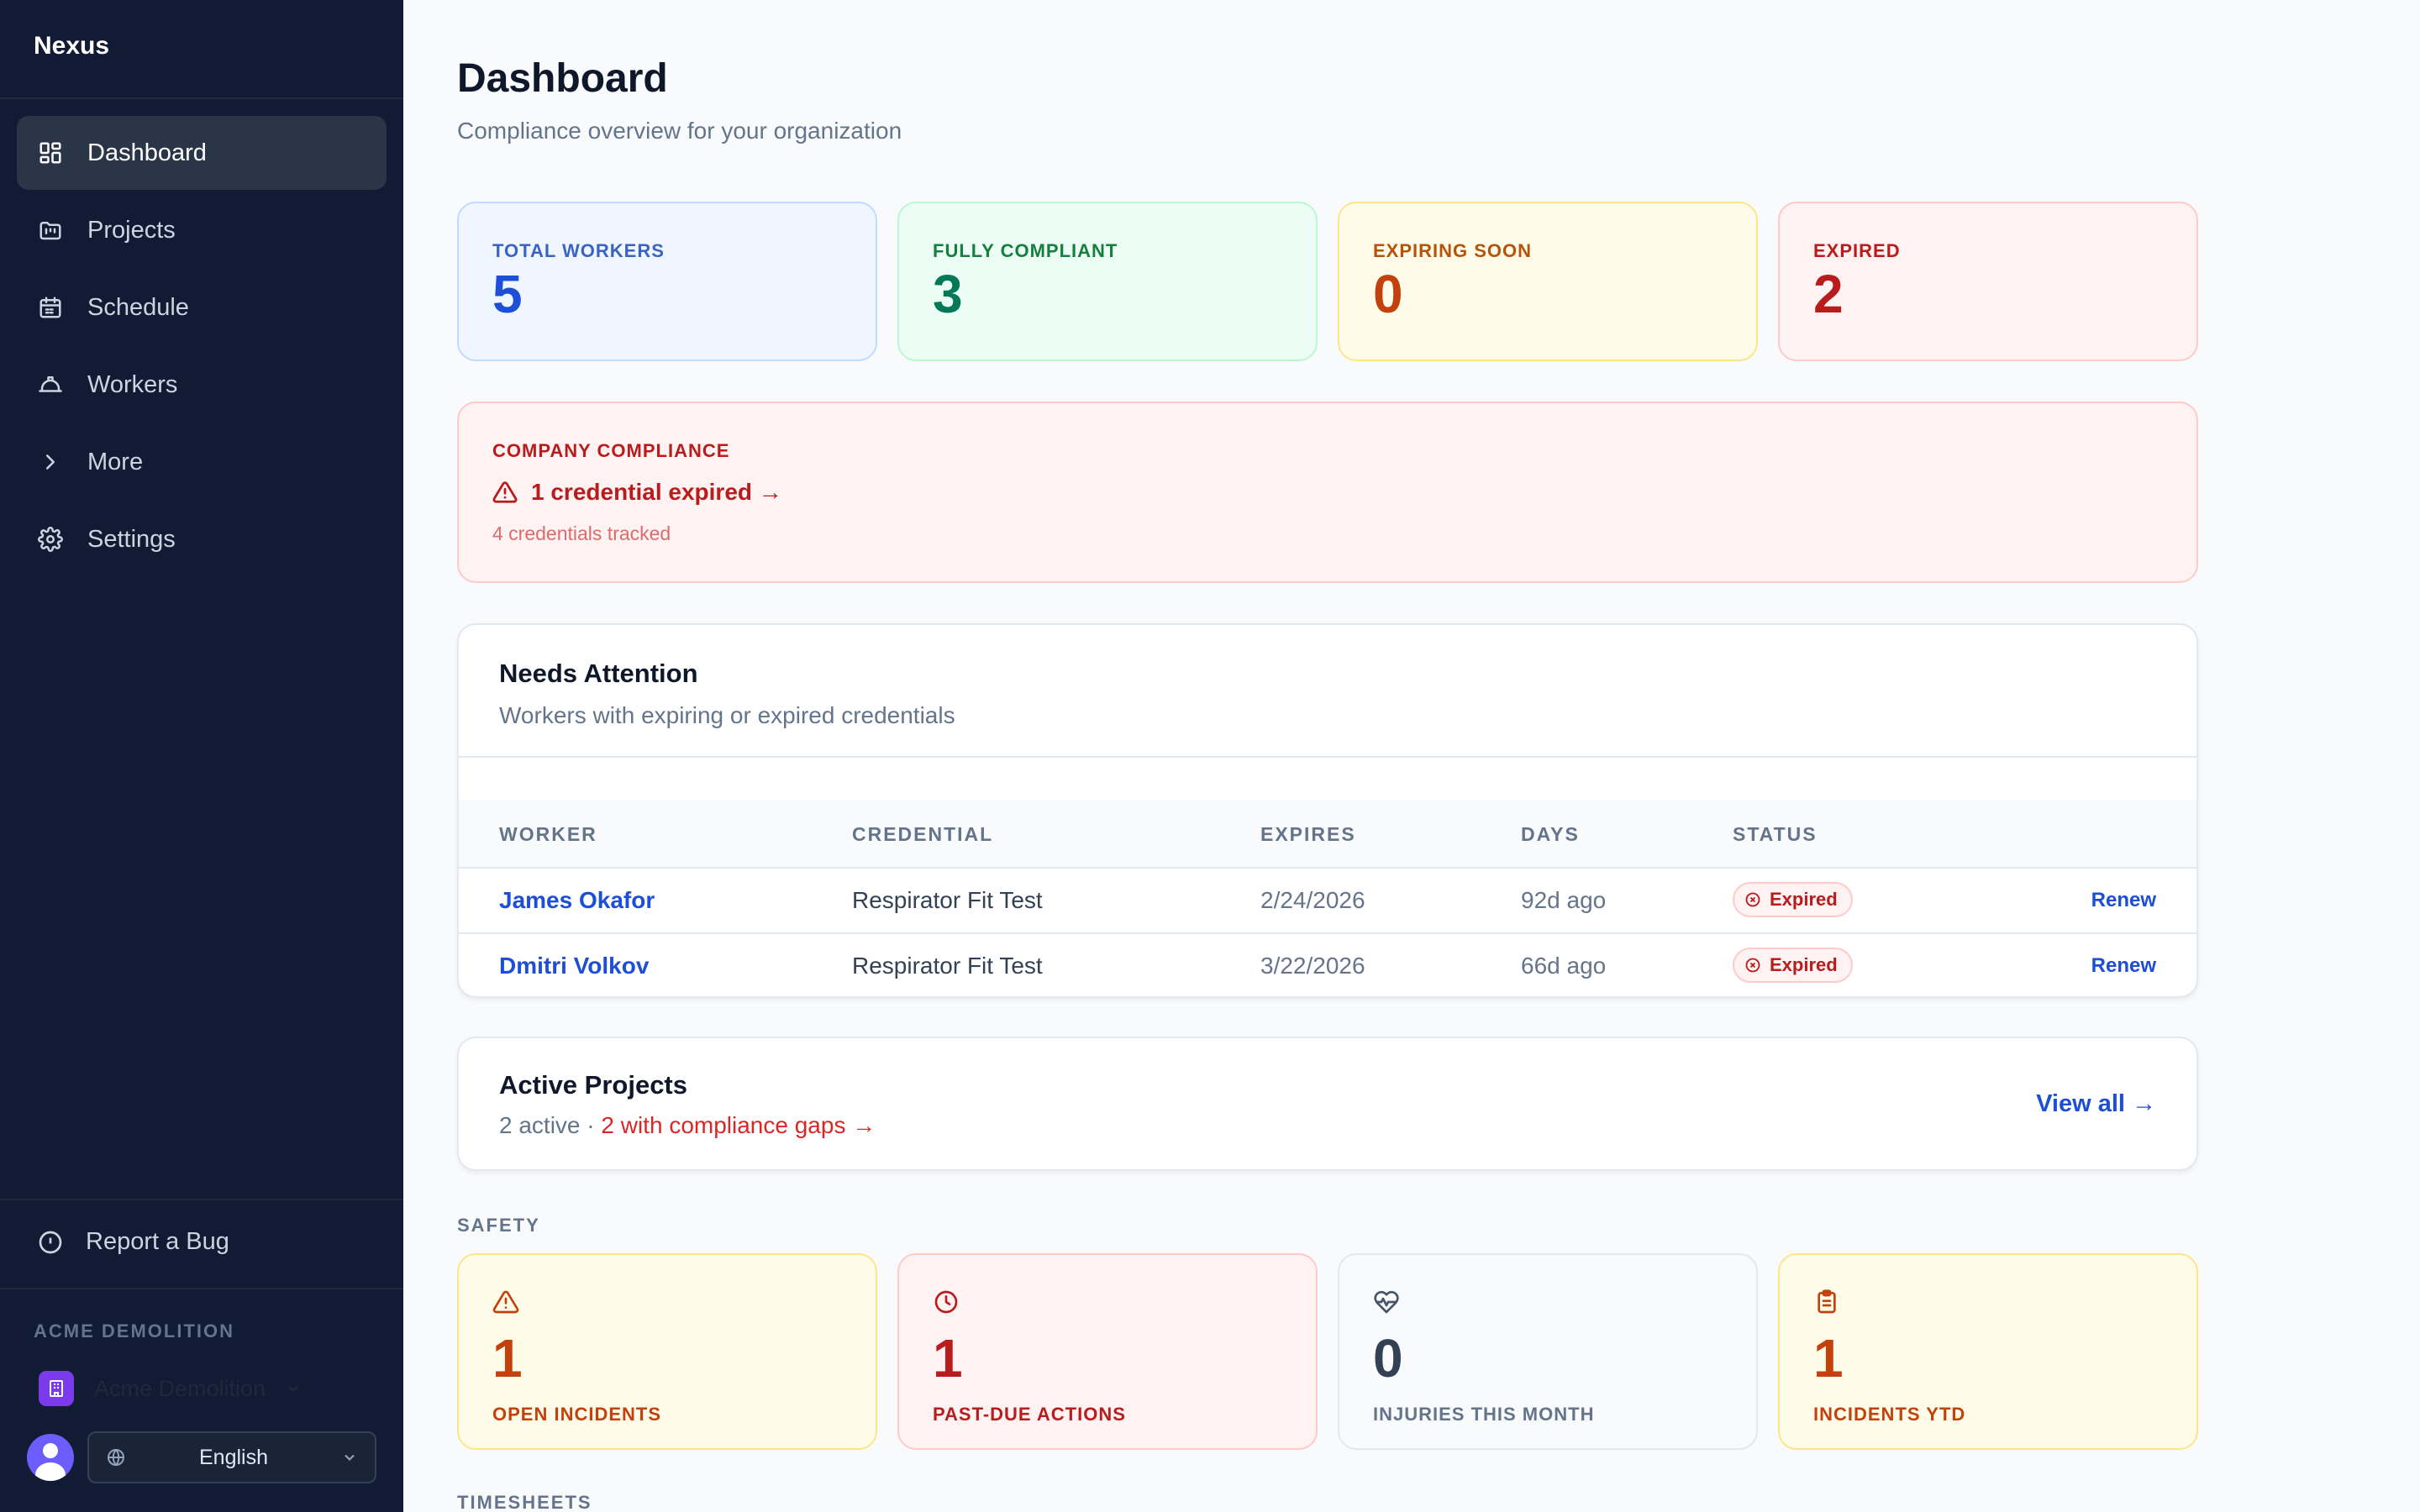 The height and width of the screenshot is (1512, 2420). I want to click on sidebar-item-dashboard: Dashboard, so click(202, 153).